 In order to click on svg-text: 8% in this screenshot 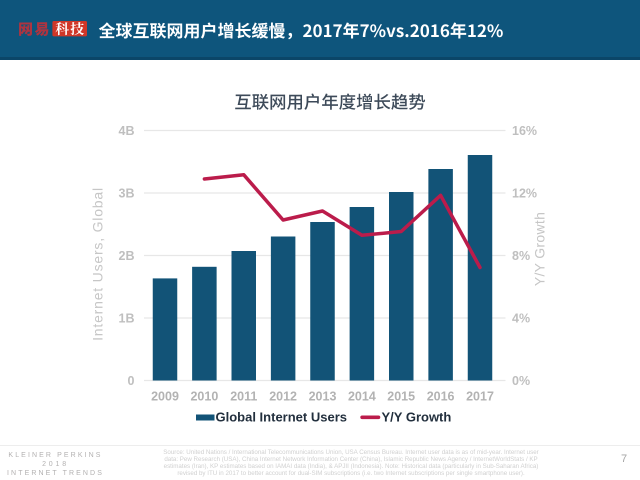, I will do `click(521, 256)`.